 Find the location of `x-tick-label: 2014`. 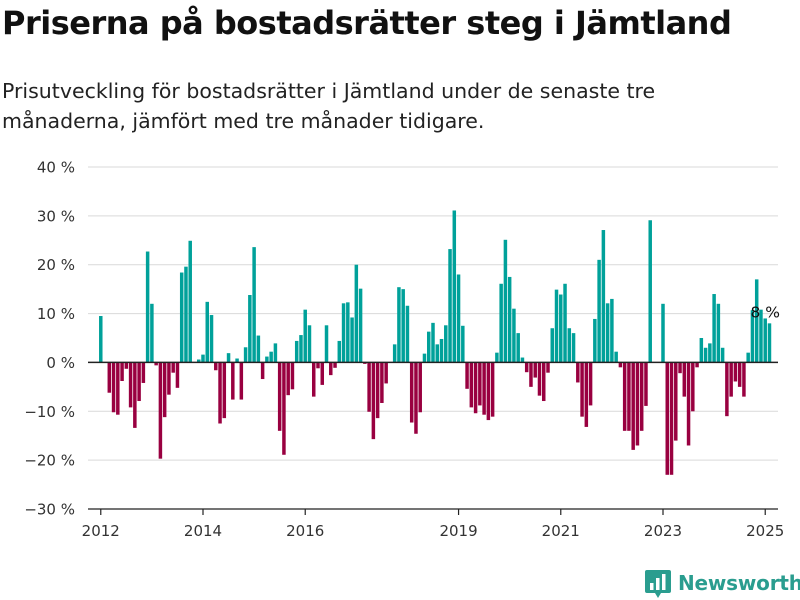

x-tick-label: 2014 is located at coordinates (203, 531).